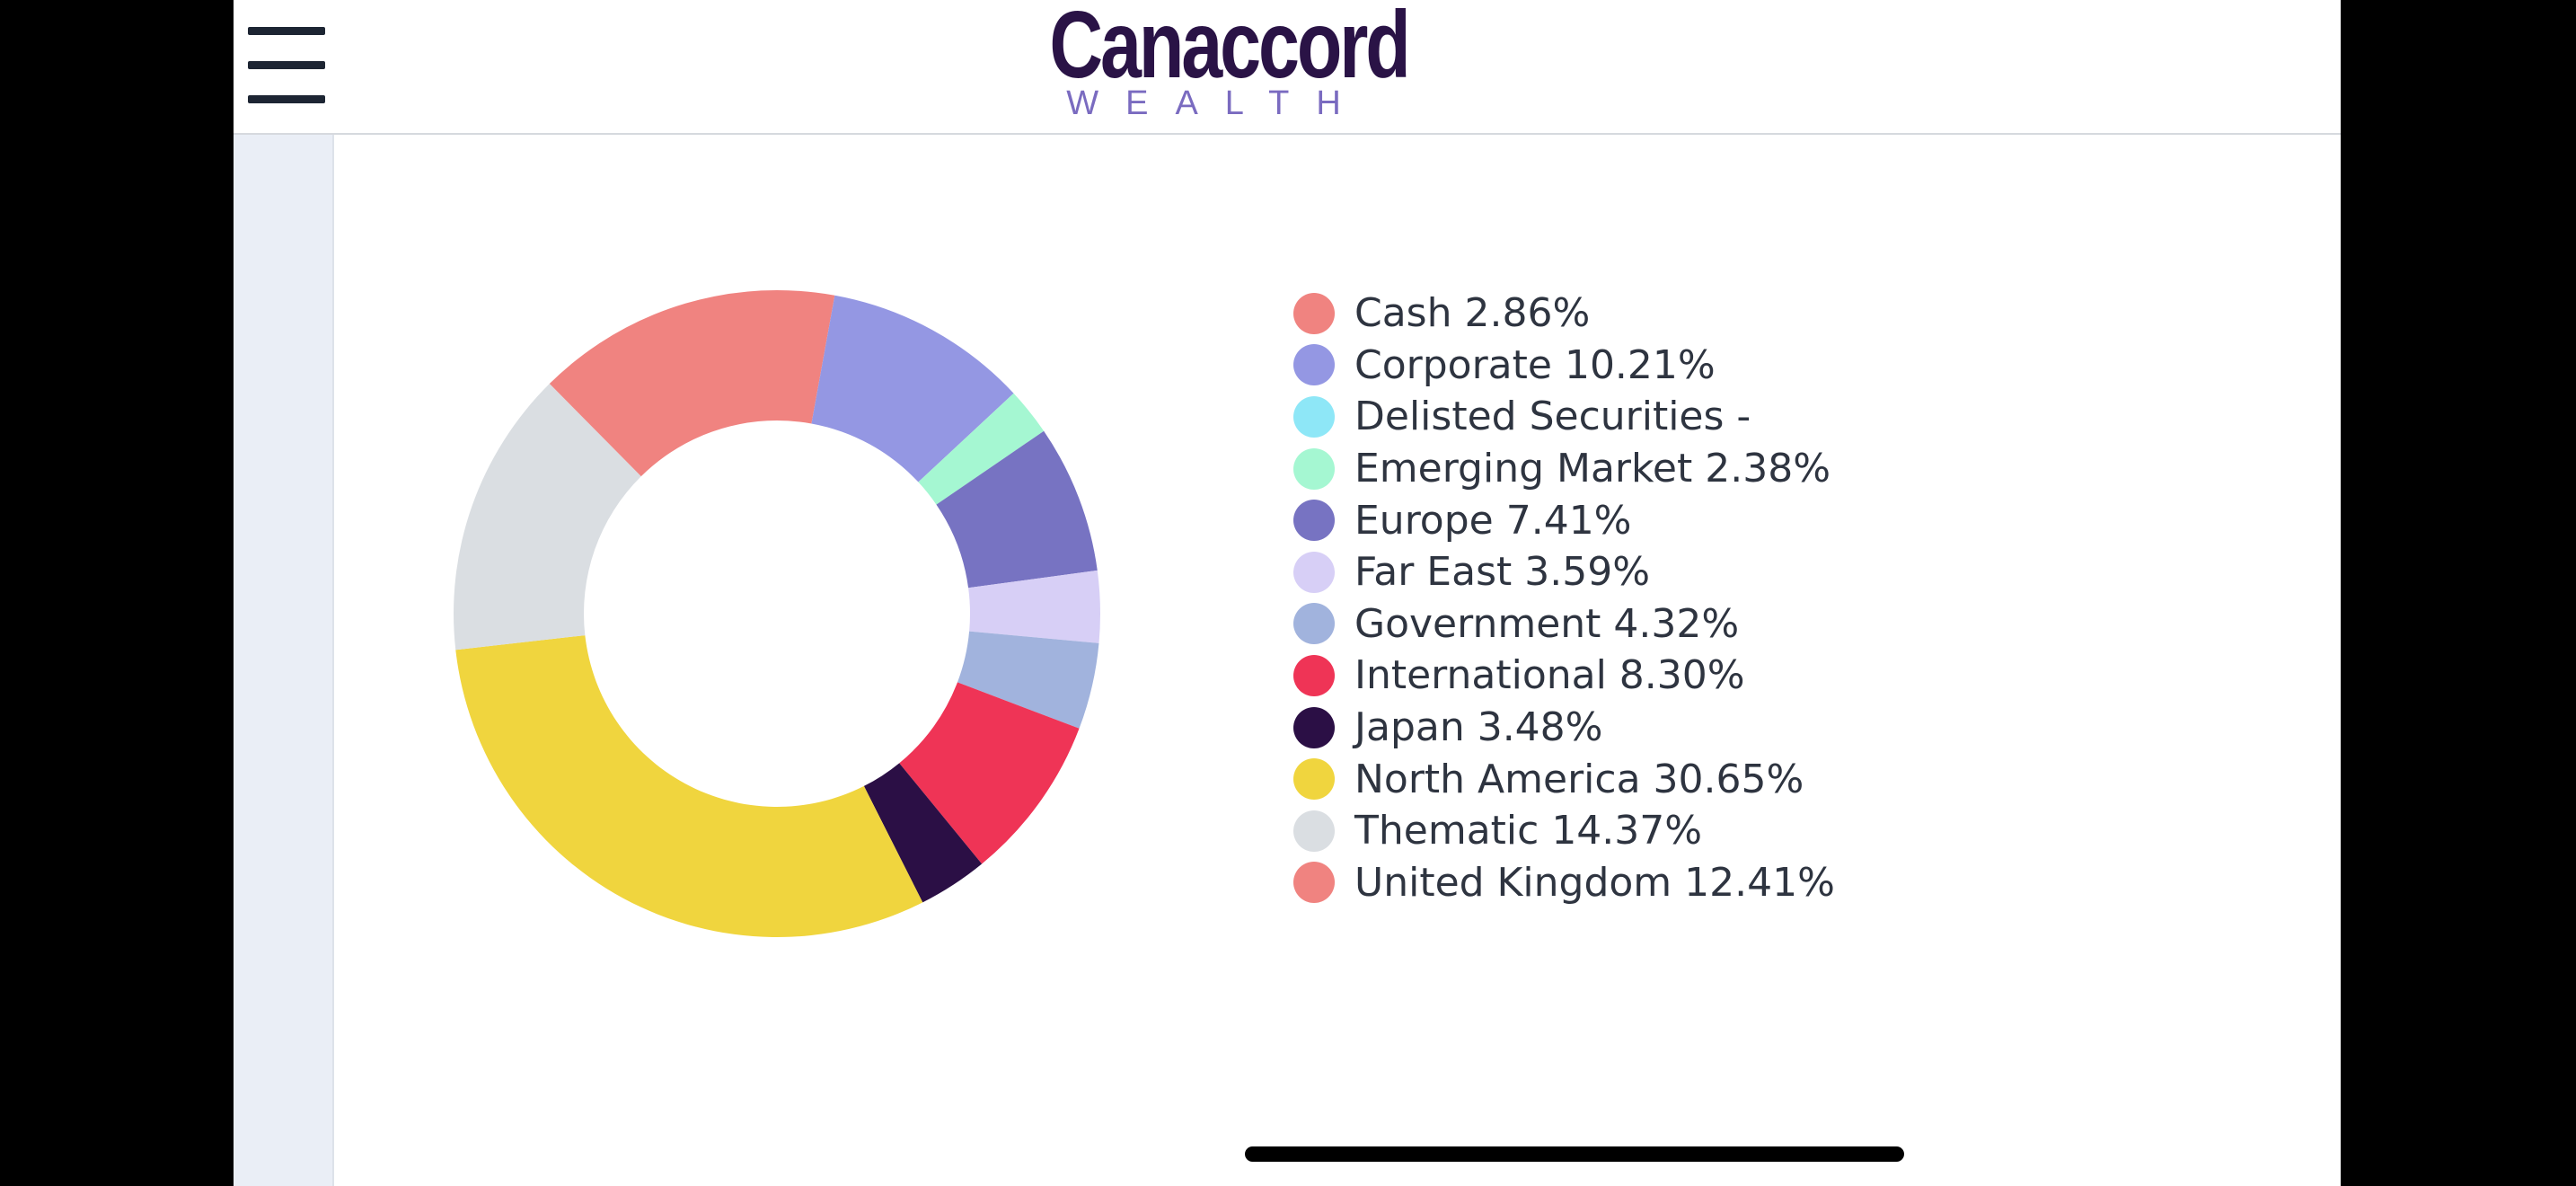 Image resolution: width=2576 pixels, height=1186 pixels. I want to click on legend-label: International 8.30%, so click(1549, 675).